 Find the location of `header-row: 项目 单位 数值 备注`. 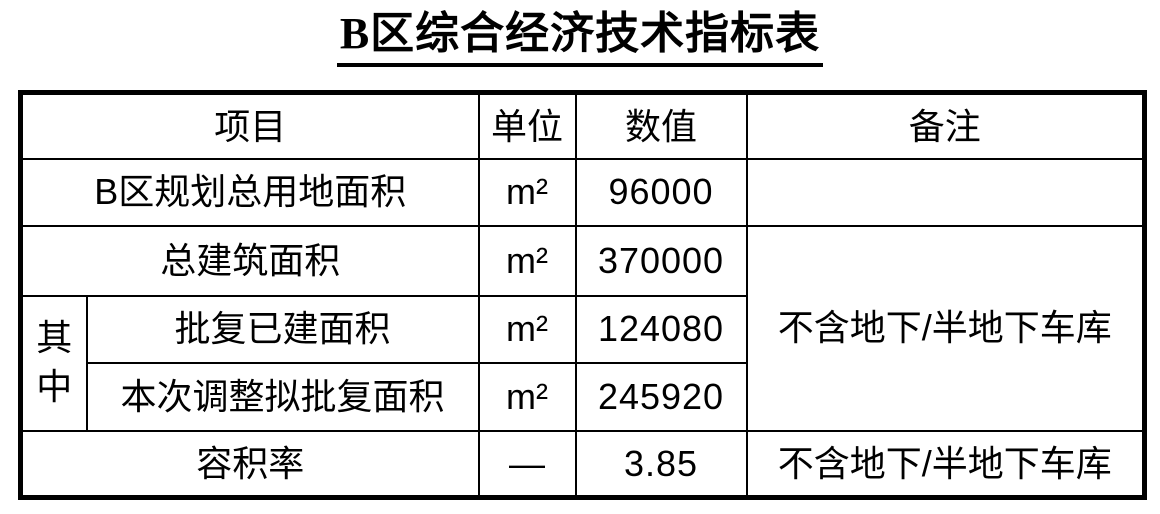

header-row: 项目 单位 数值 备注 is located at coordinates (582, 125).